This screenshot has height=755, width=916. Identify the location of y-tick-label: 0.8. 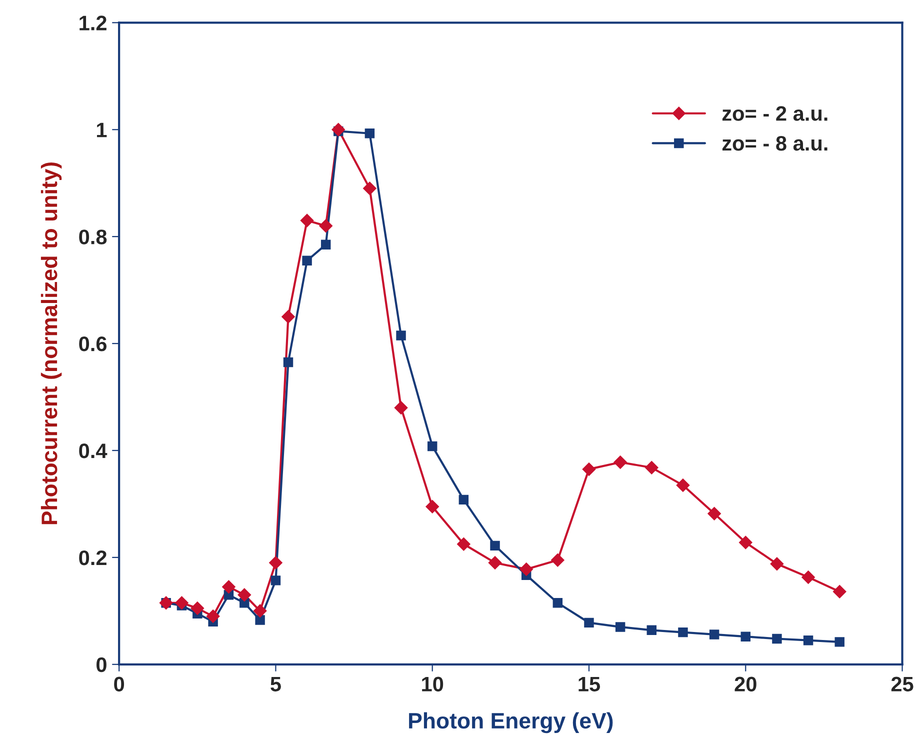
(93, 237).